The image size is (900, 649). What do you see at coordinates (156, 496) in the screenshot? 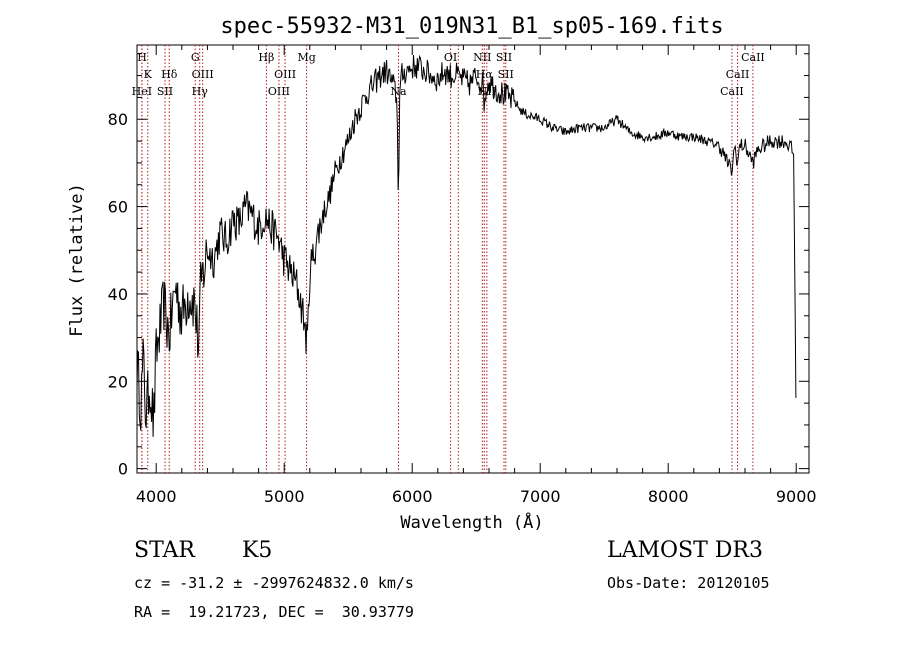
I see `x-tick-label: 4000` at bounding box center [156, 496].